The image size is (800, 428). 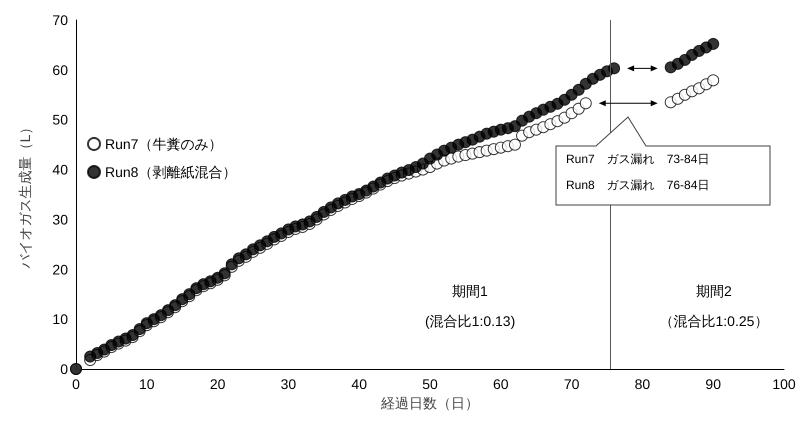 What do you see at coordinates (638, 159) in the screenshot?
I see `annotation: Run7 ガス漏れ 73-84日` at bounding box center [638, 159].